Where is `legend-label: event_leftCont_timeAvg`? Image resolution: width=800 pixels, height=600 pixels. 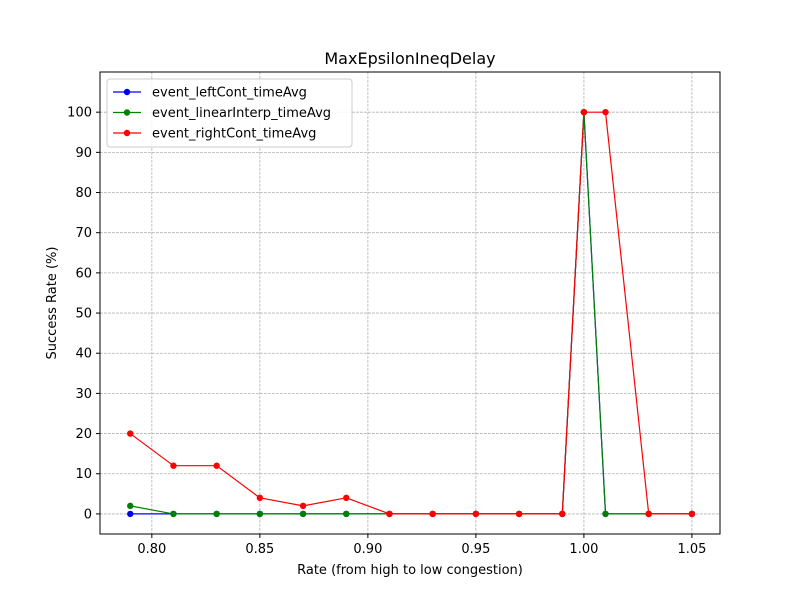 legend-label: event_leftCont_timeAvg is located at coordinates (229, 93).